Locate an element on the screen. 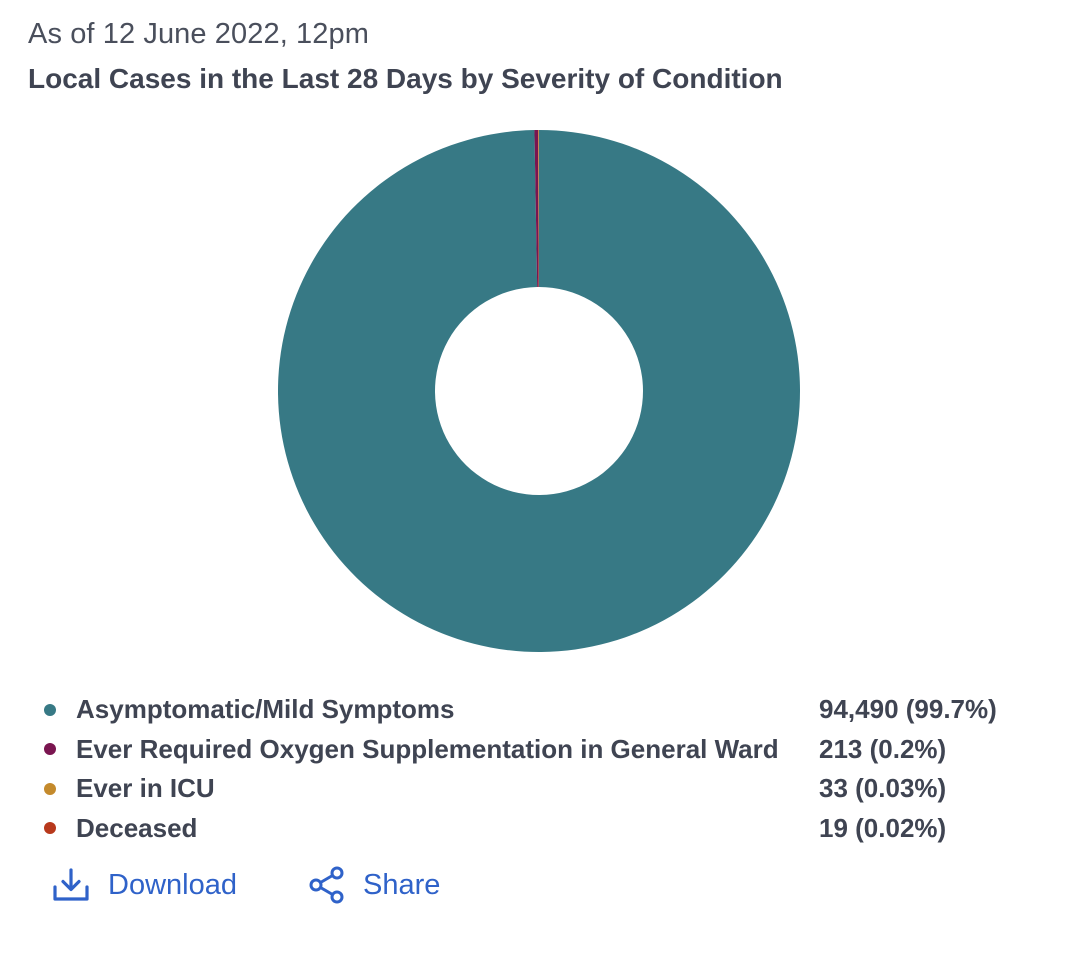 Image resolution: width=1080 pixels, height=970 pixels. as-of-timestamp: As of 12 June 2022, 12pm is located at coordinates (198, 34).